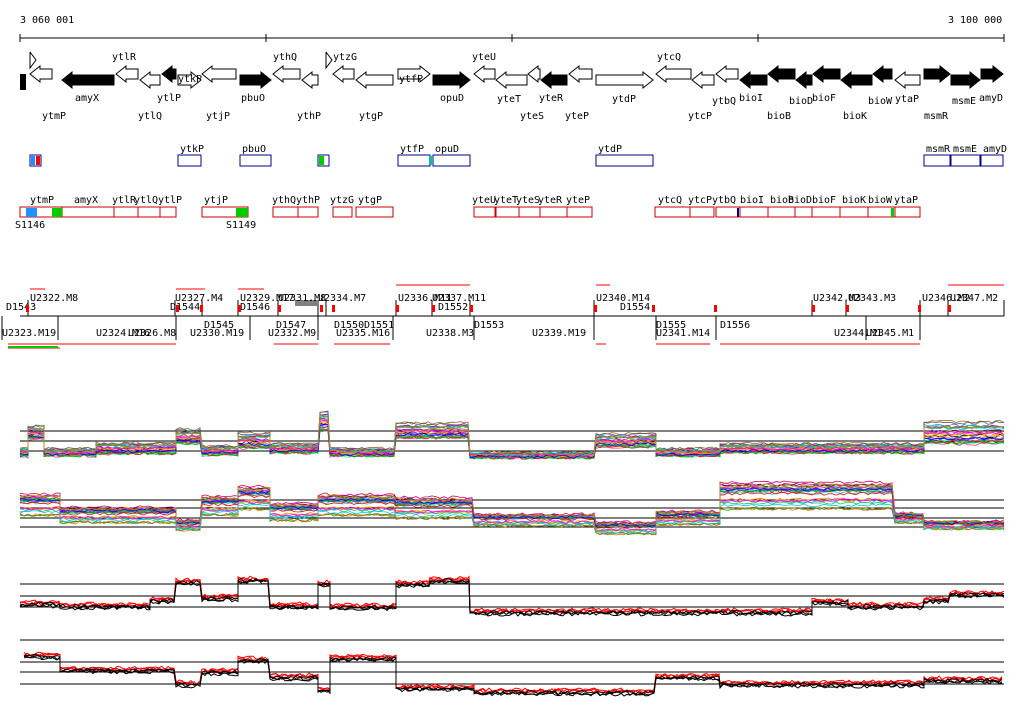 The width and height of the screenshot is (1024, 714). Describe the element at coordinates (192, 149) in the screenshot. I see `plus-feature-label: ytkP` at that location.